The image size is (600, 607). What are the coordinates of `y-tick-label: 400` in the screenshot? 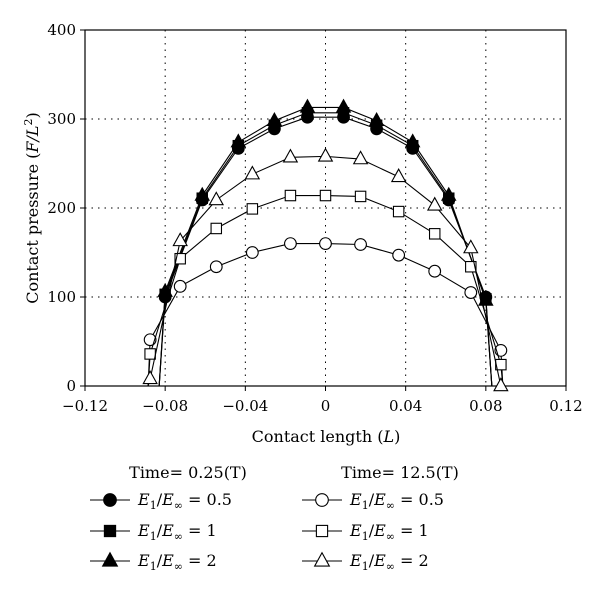 It's located at (61, 30).